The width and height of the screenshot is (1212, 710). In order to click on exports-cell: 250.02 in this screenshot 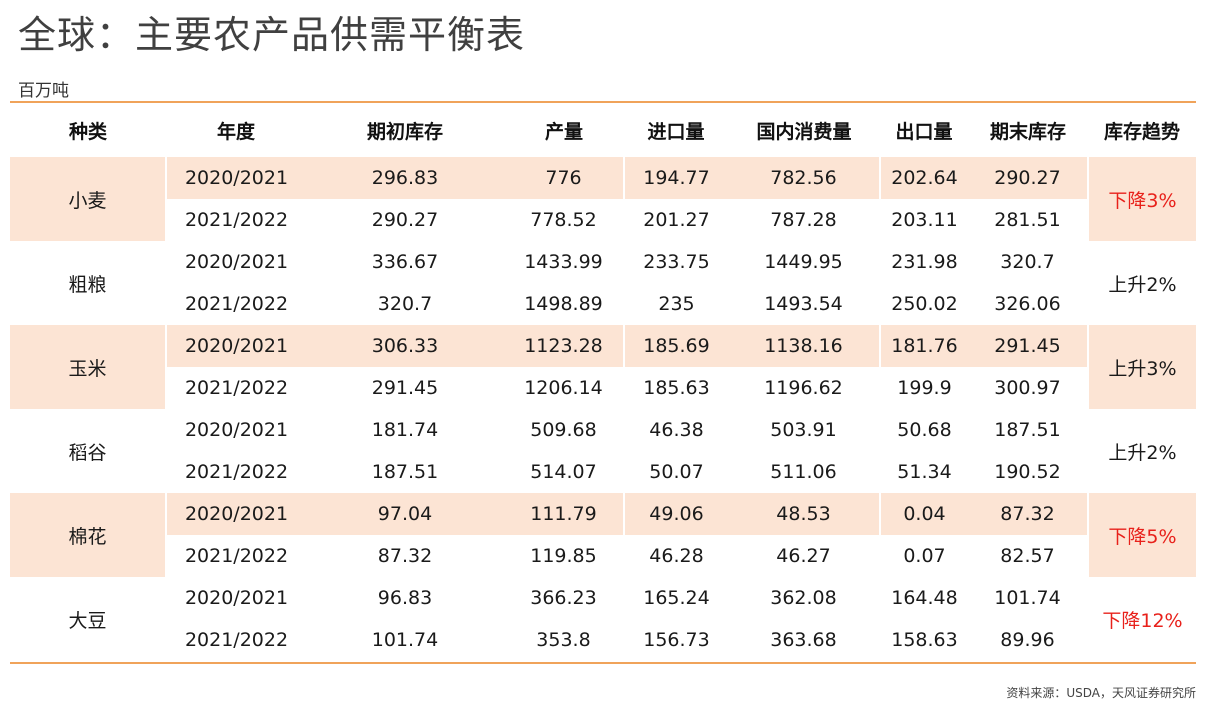, I will do `click(924, 304)`.